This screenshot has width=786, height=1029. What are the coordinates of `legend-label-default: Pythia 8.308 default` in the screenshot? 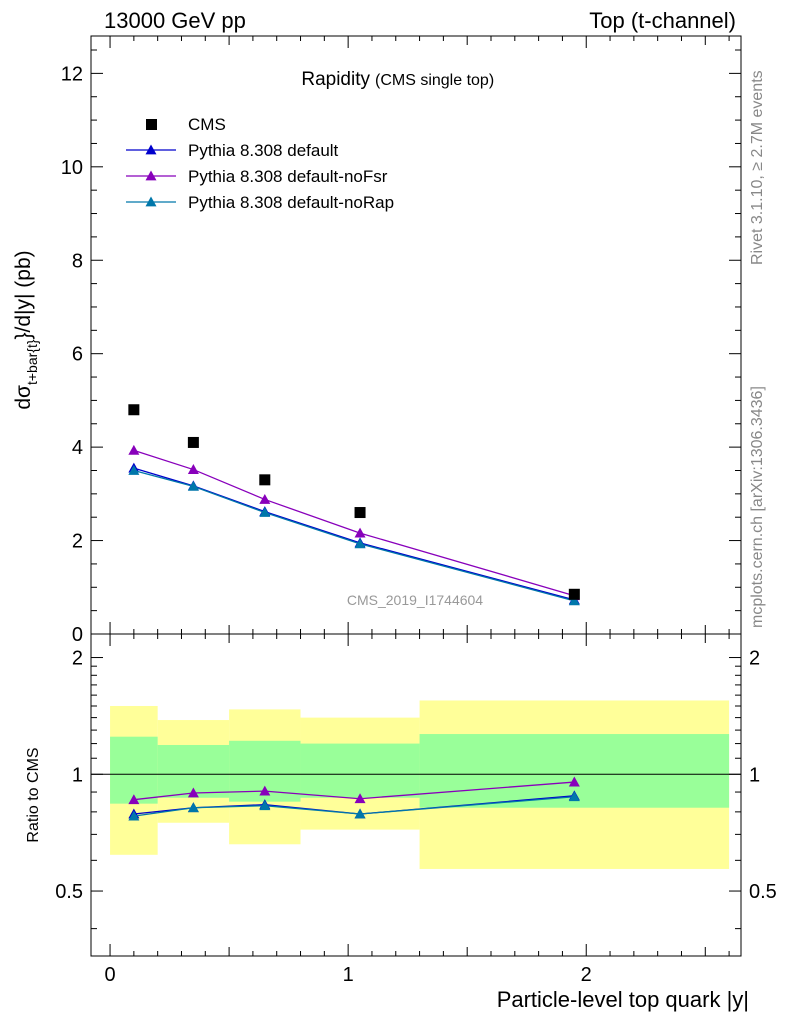 It's located at (263, 150).